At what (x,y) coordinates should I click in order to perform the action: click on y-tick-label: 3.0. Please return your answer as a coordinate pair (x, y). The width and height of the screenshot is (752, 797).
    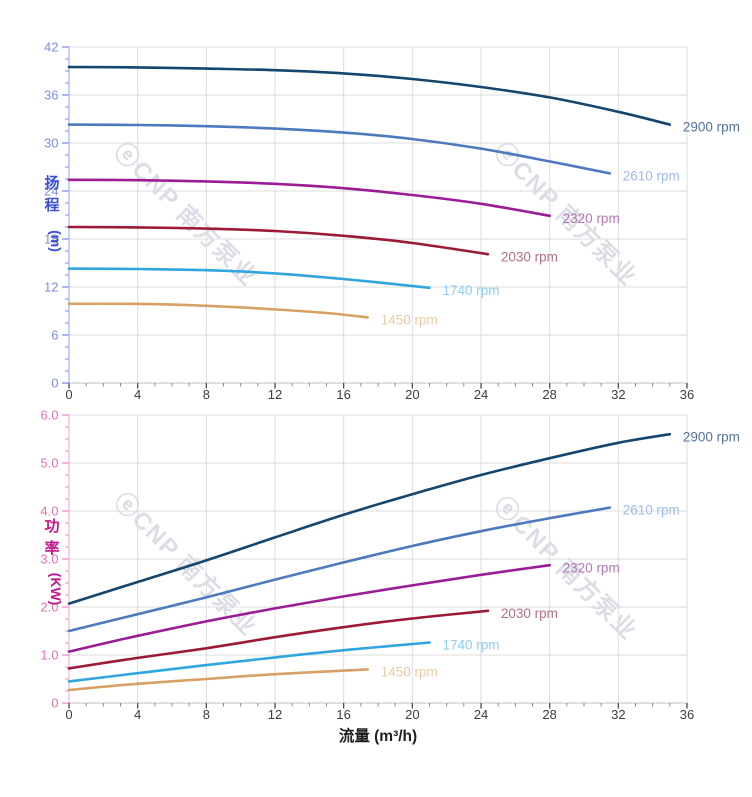
    Looking at the image, I should click on (49, 559).